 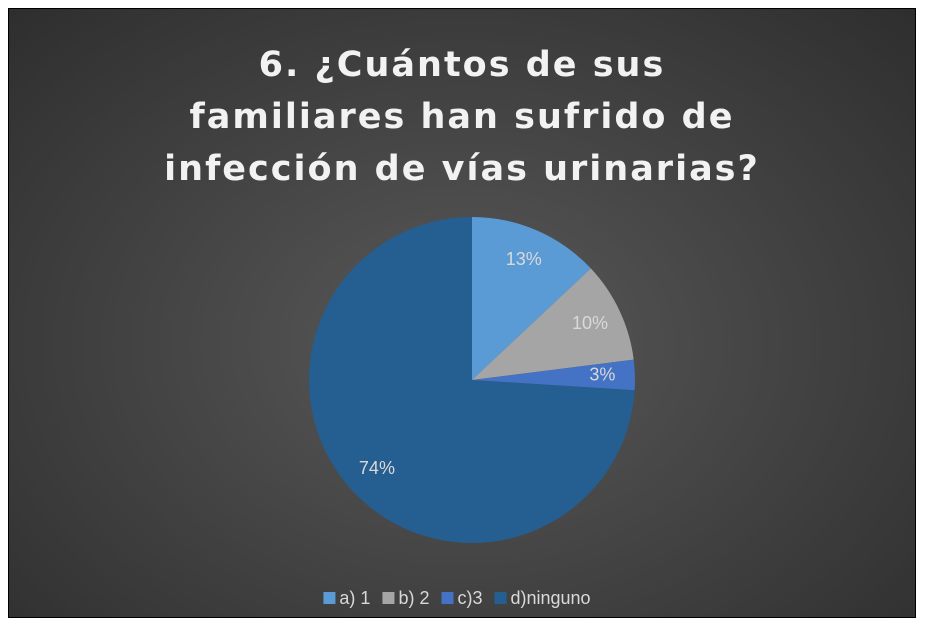 I want to click on legend-label: c)3, so click(x=469, y=598).